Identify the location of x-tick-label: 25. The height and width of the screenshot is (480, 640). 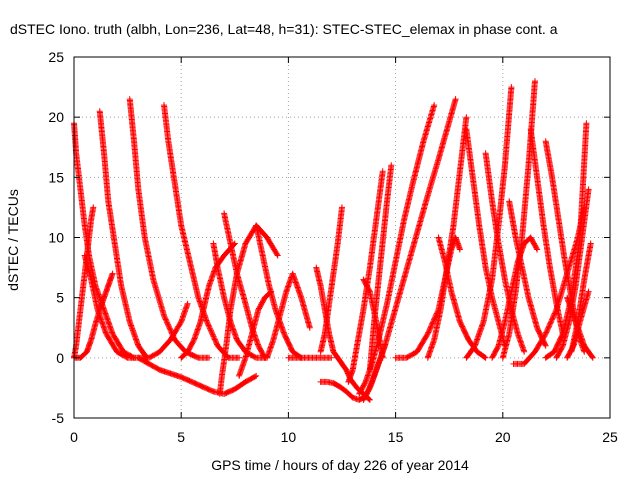
(610, 437).